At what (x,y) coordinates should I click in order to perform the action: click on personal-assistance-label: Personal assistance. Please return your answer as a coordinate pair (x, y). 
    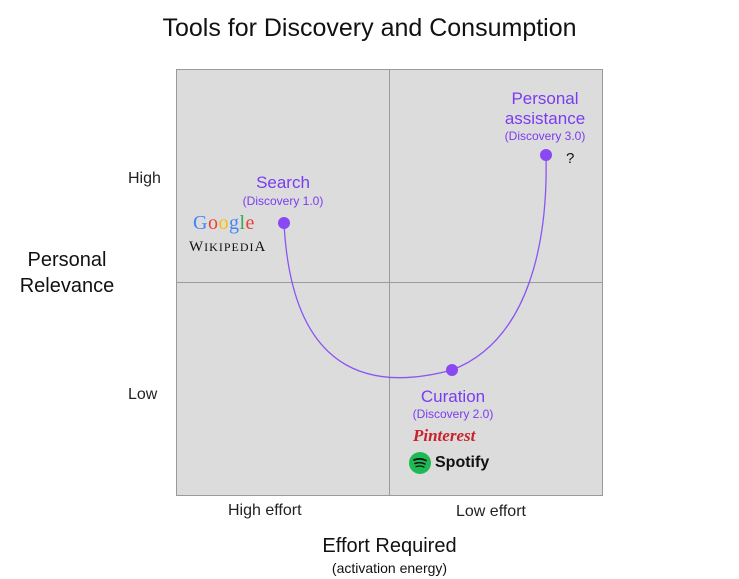
    Looking at the image, I should click on (545, 109).